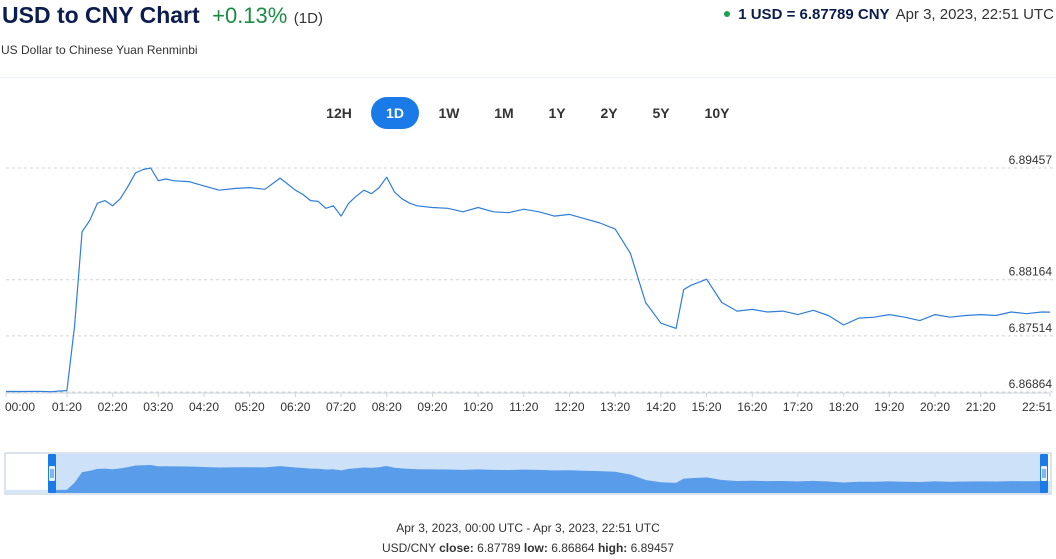 The width and height of the screenshot is (1056, 559). What do you see at coordinates (528, 113) in the screenshot?
I see `timeframe-tabs: 12H 1D 1W 1M 1Y 2Y 5Y 10Y` at bounding box center [528, 113].